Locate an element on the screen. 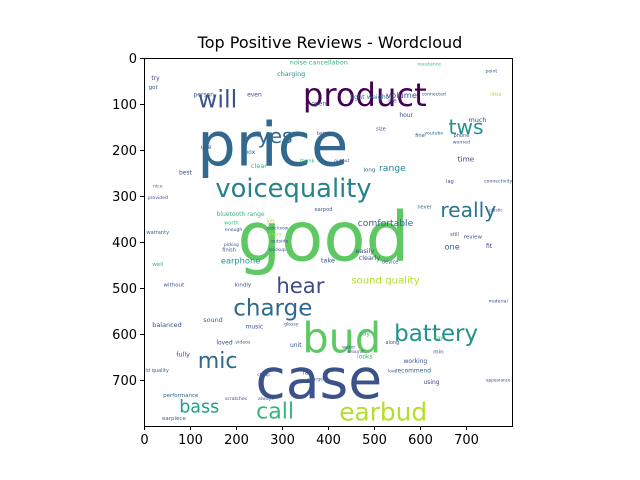  word-41: using is located at coordinates (431, 382).